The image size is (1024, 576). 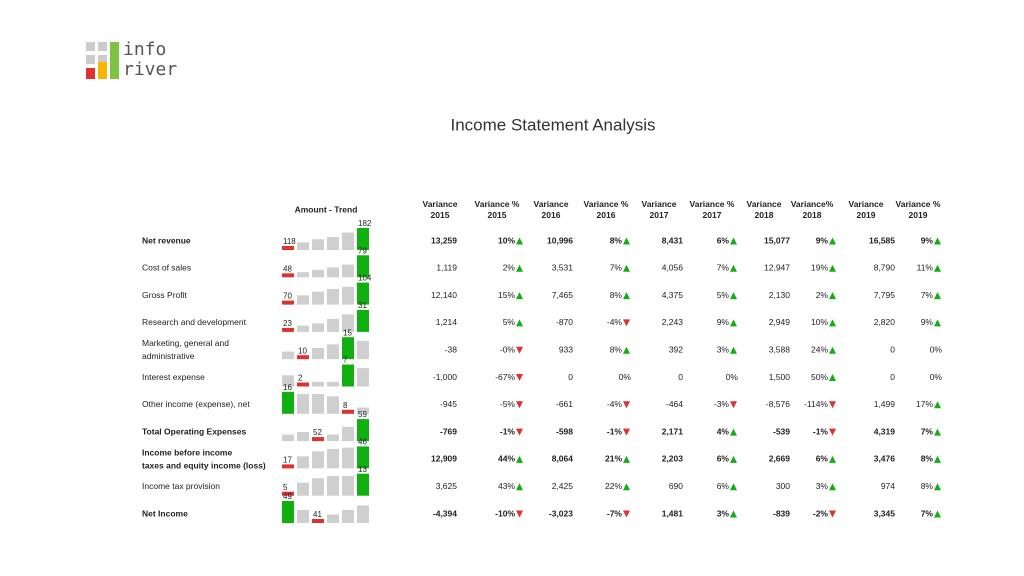 I want to click on column-header: Variance % 2015, so click(x=497, y=209).